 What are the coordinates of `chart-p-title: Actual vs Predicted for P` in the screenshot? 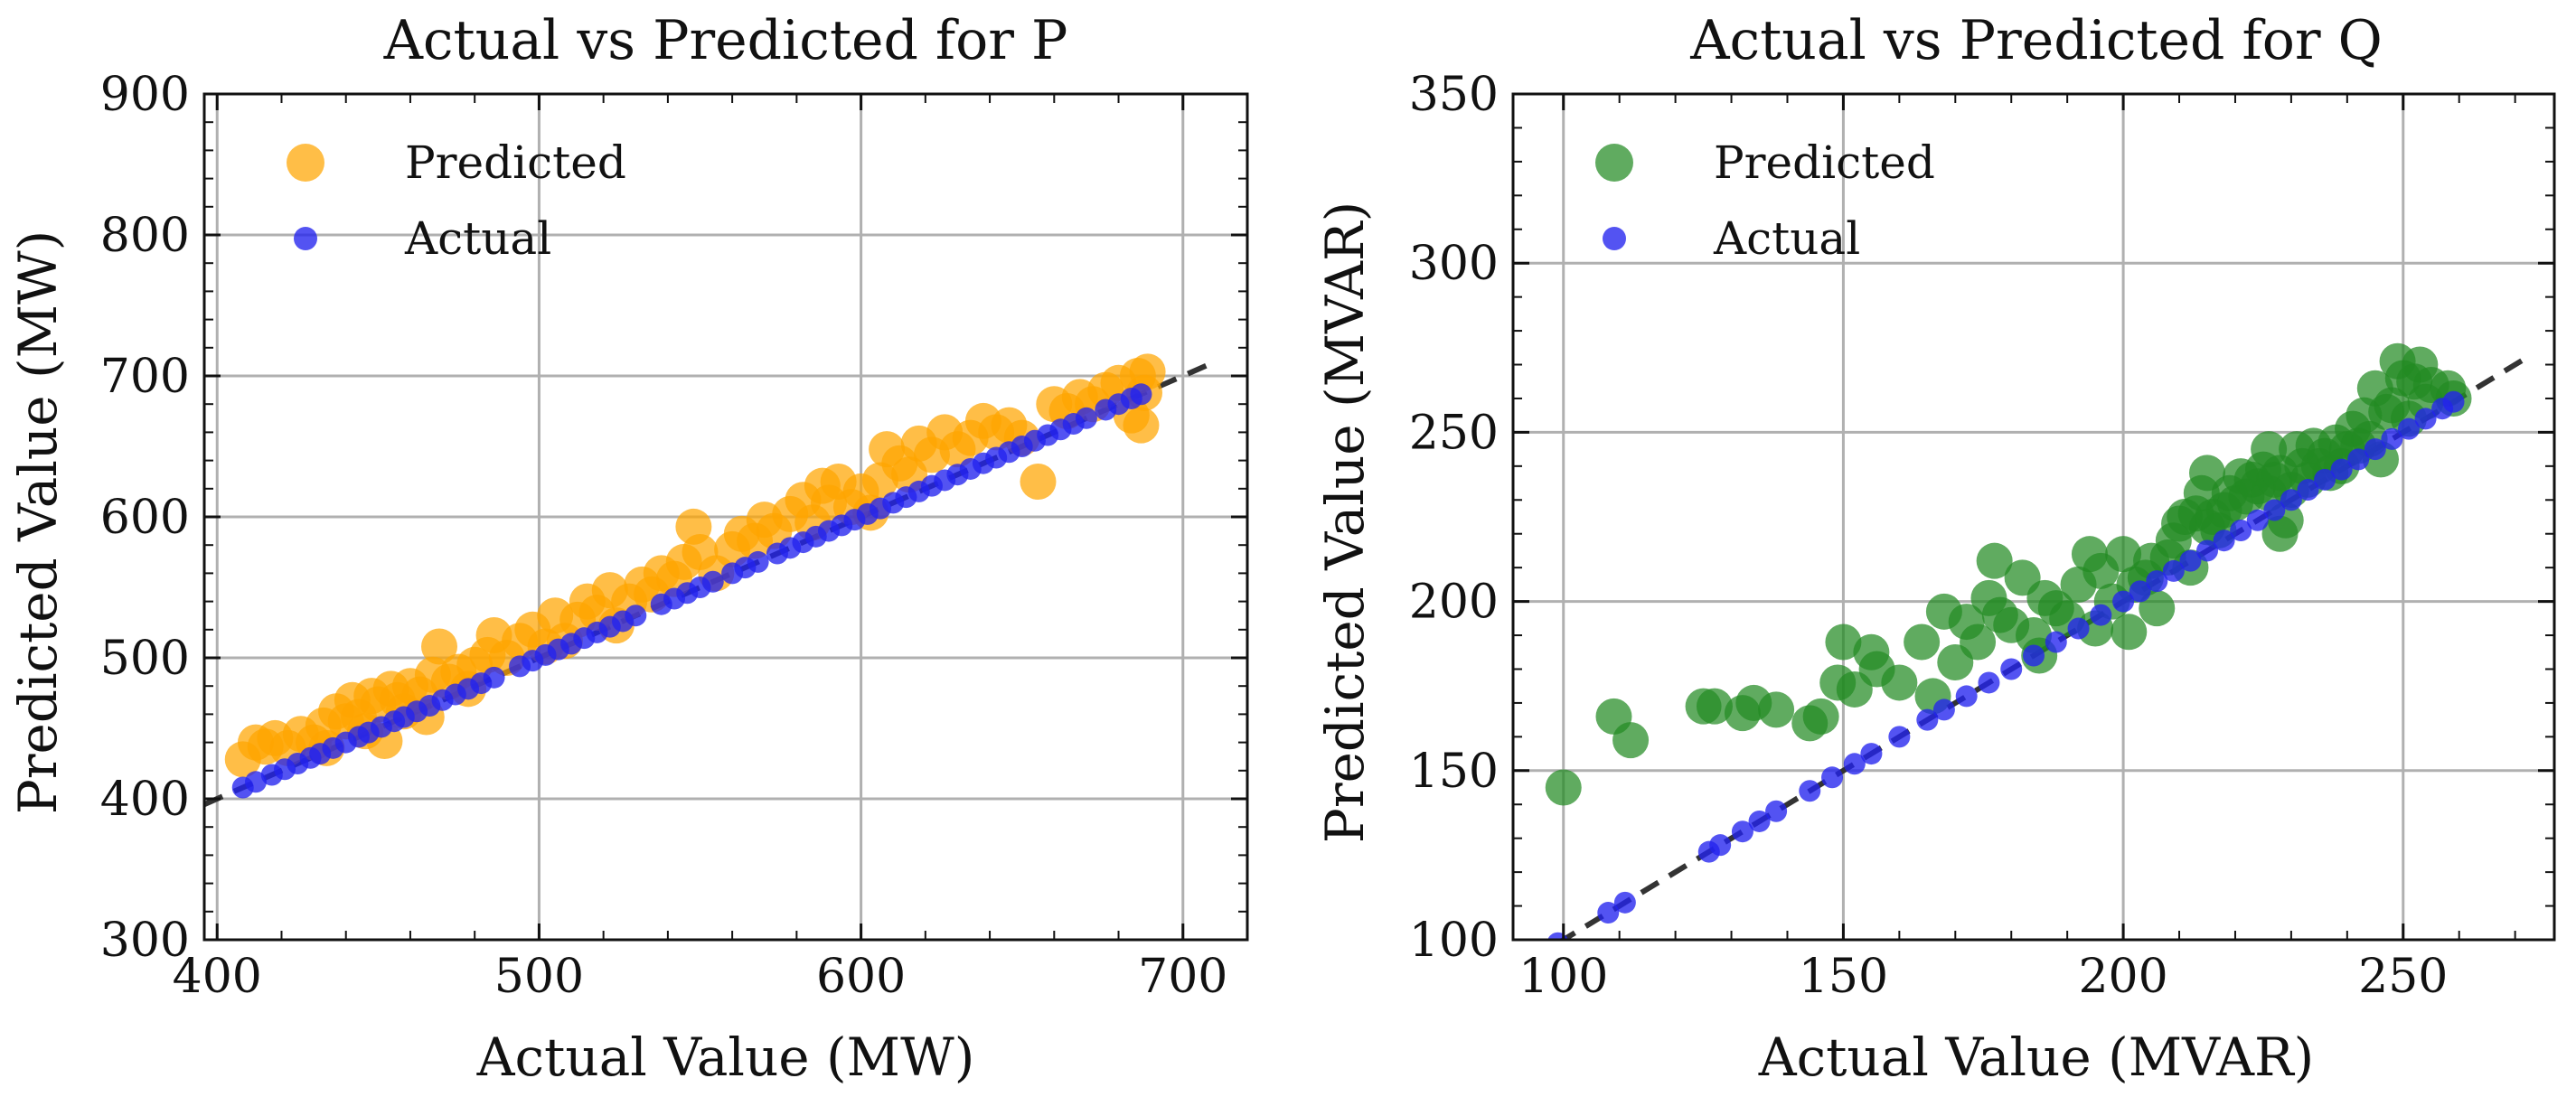 It's located at (725, 40).